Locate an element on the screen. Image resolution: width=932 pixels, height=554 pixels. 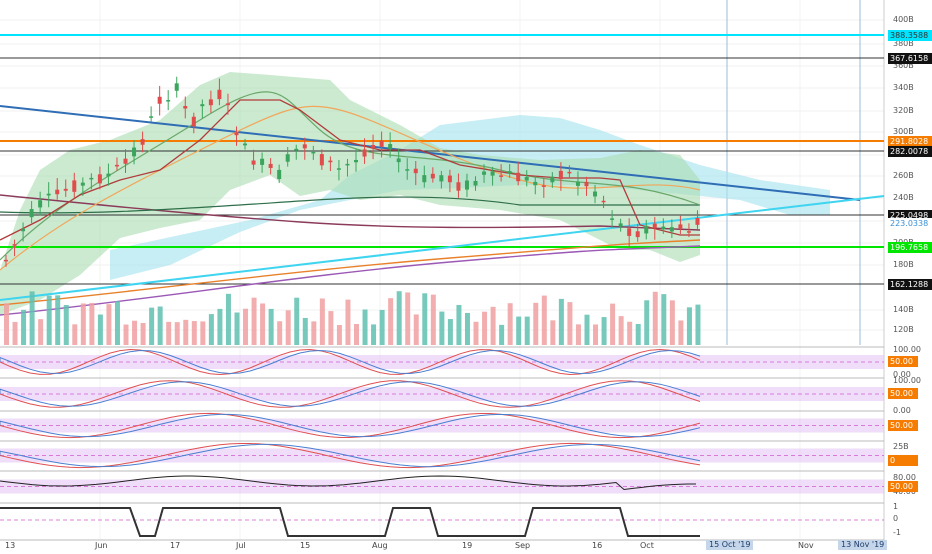
price-tag: 162.1288 is located at coordinates (910, 284).